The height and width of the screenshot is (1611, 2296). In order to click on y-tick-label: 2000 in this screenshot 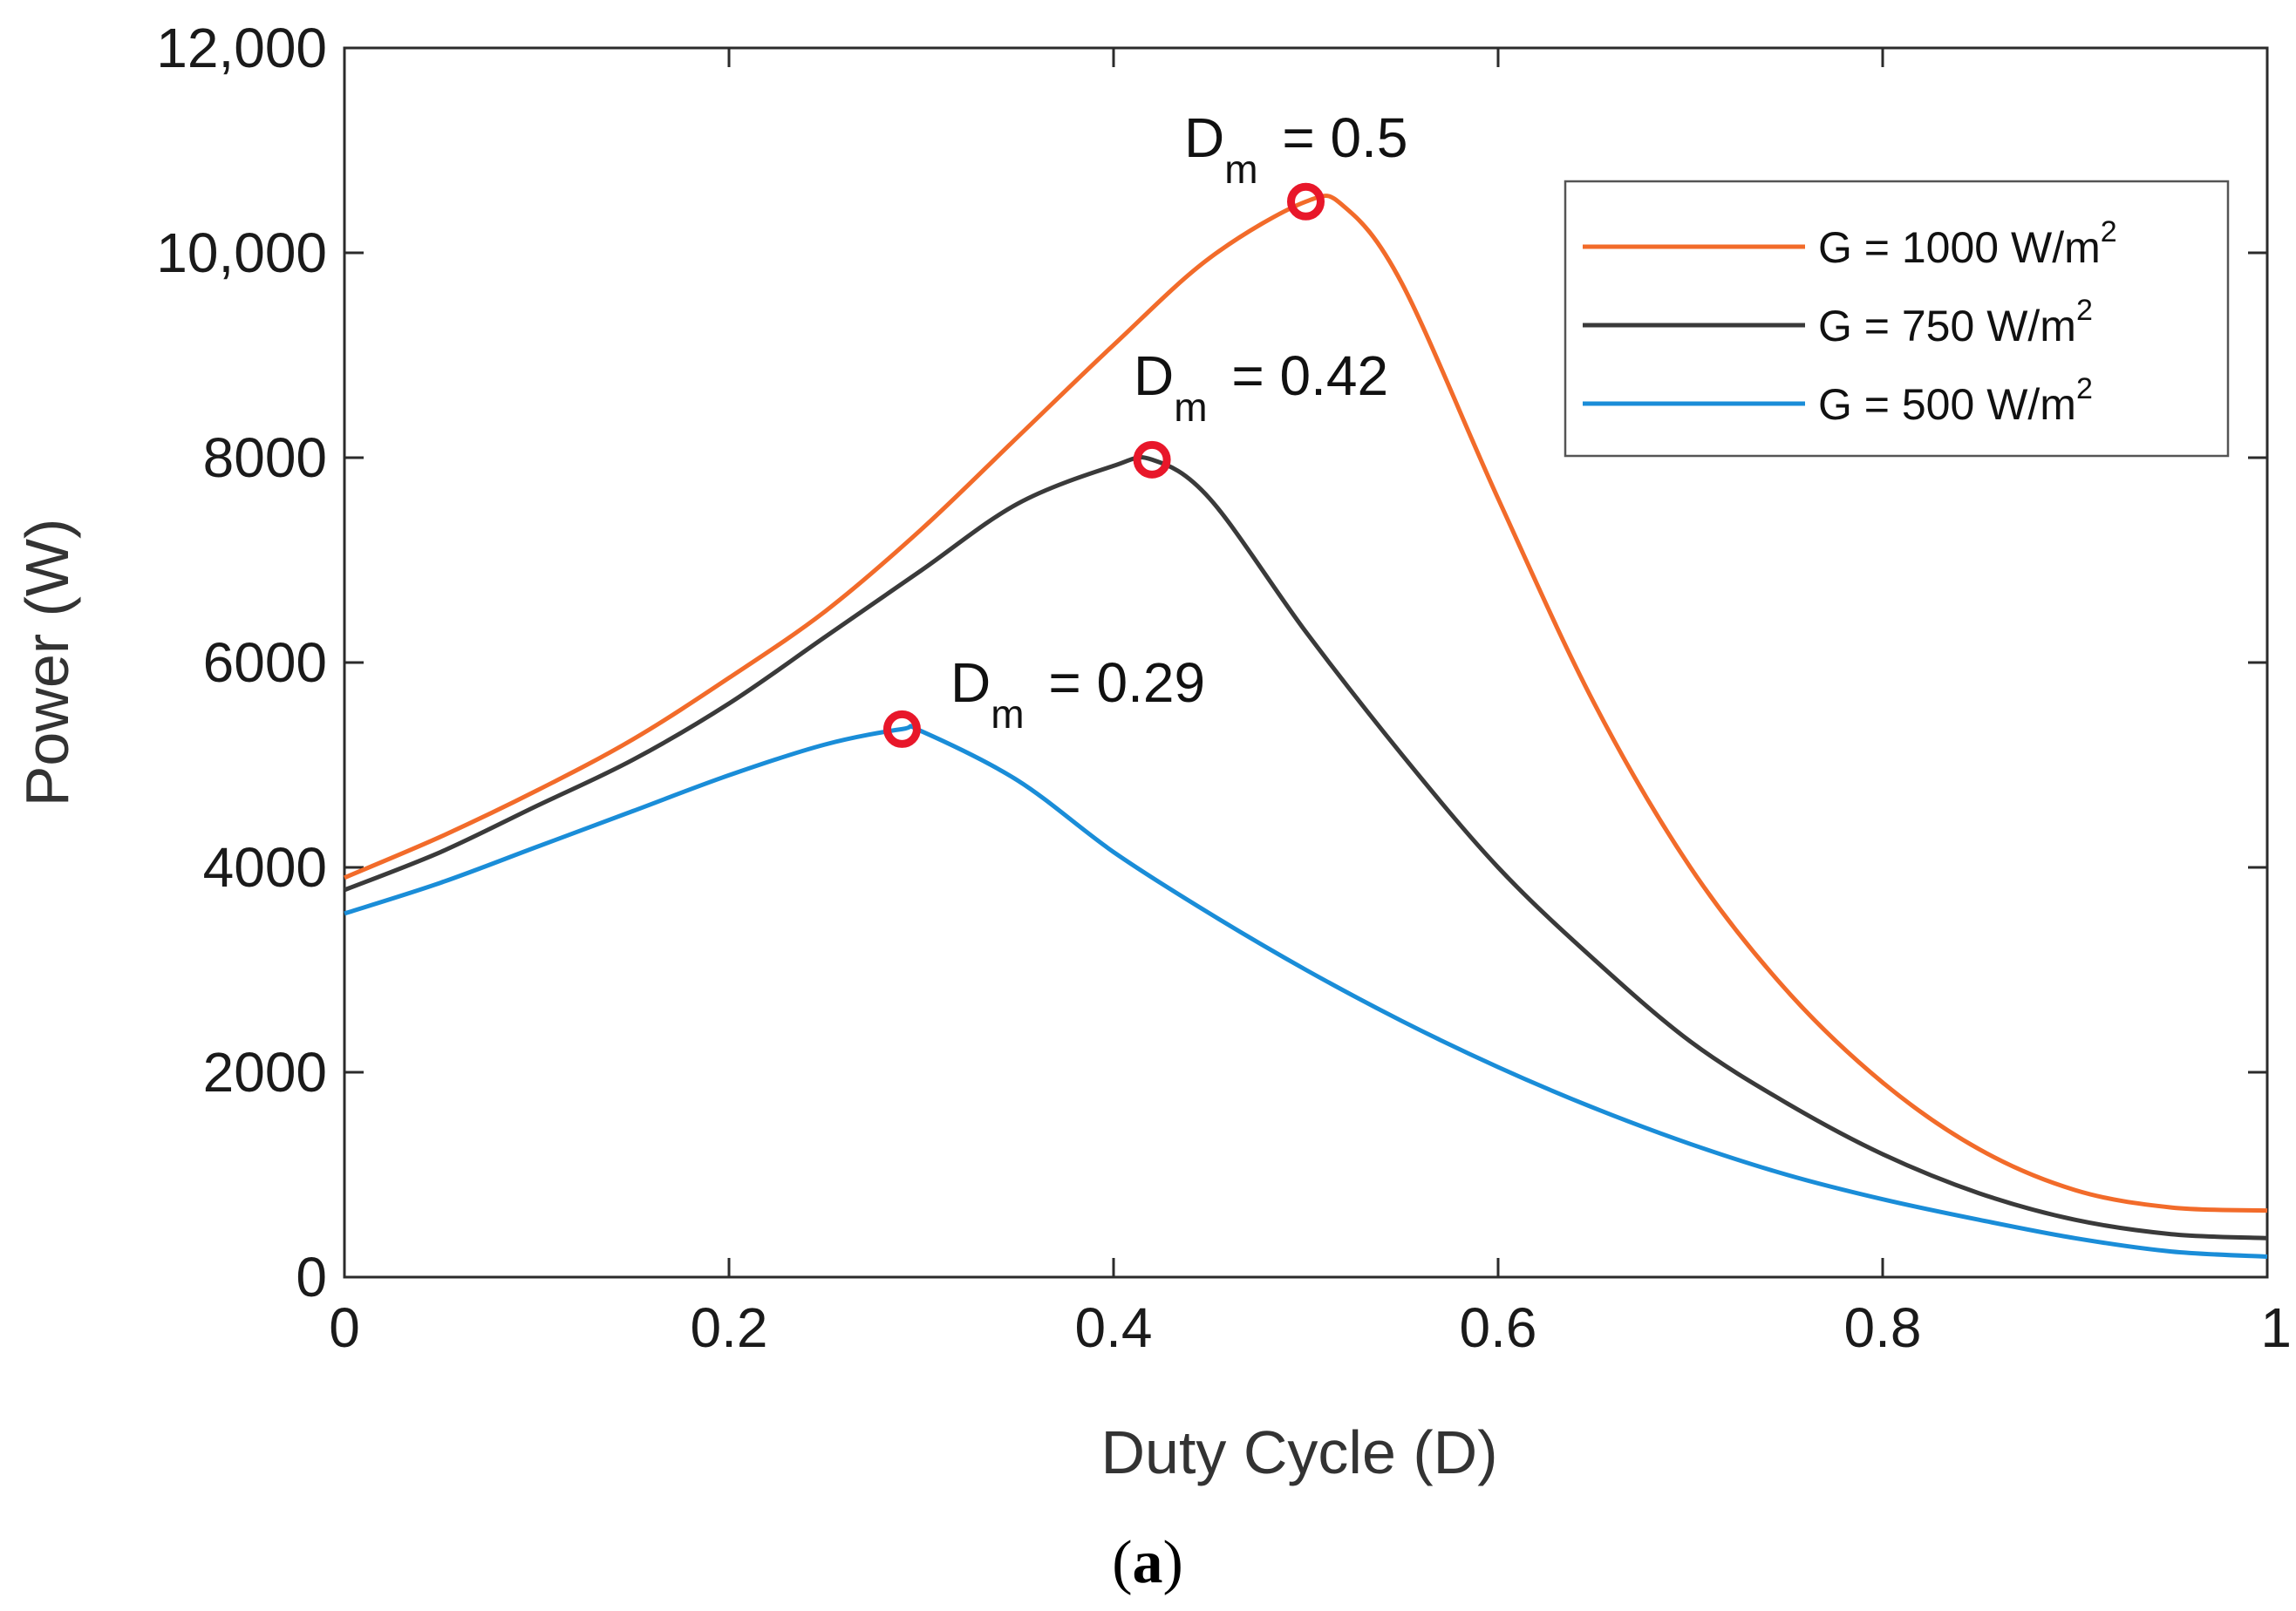, I will do `click(265, 1072)`.